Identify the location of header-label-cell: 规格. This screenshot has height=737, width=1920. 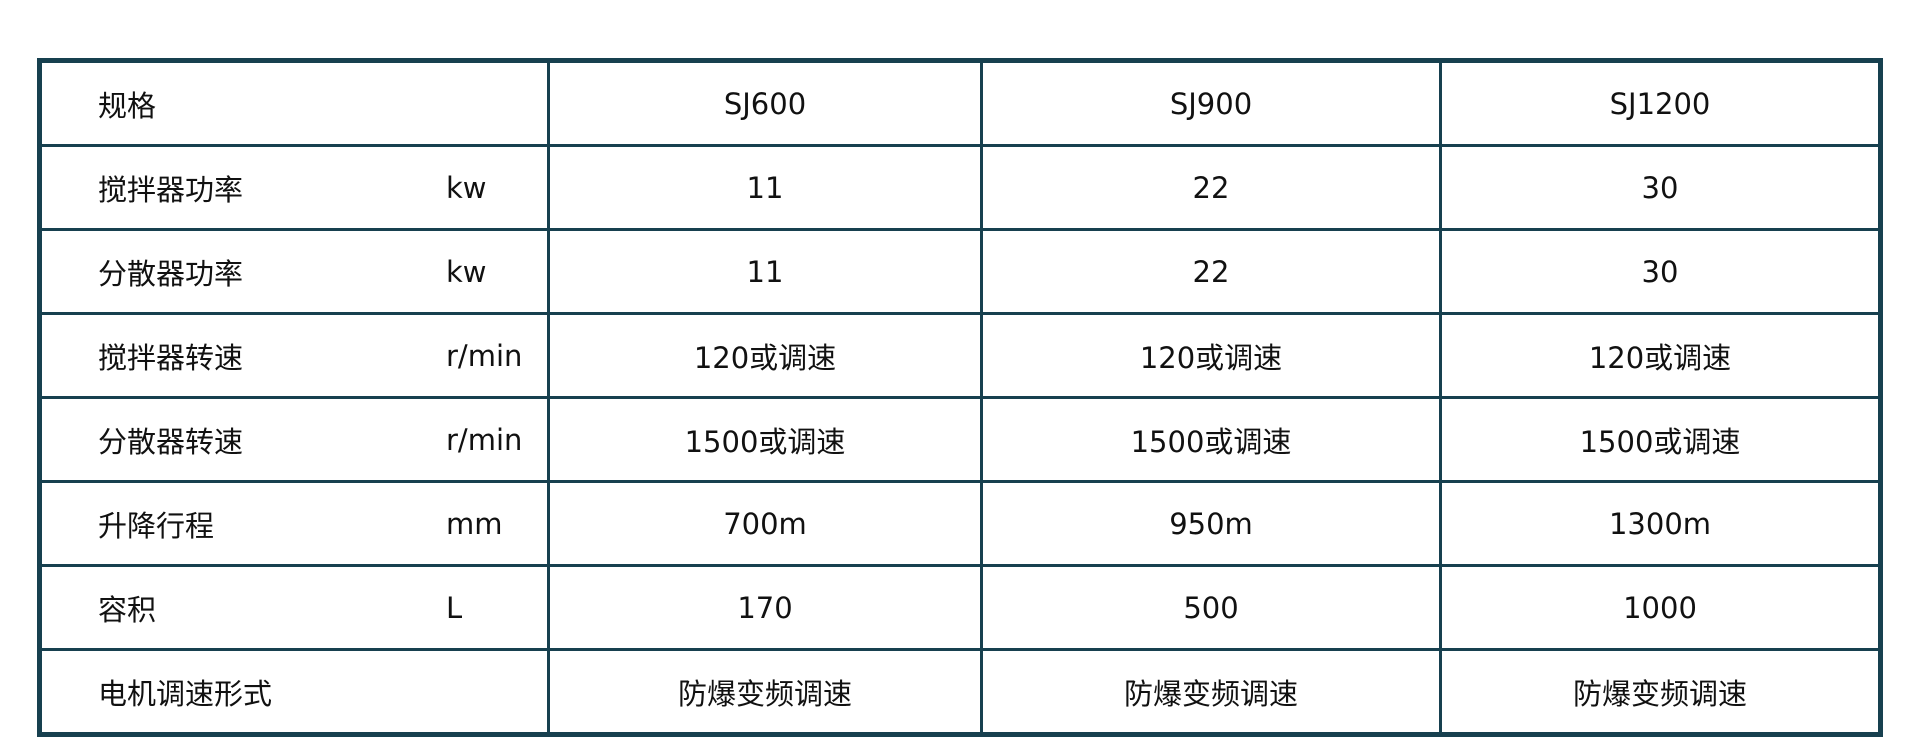
(294, 103).